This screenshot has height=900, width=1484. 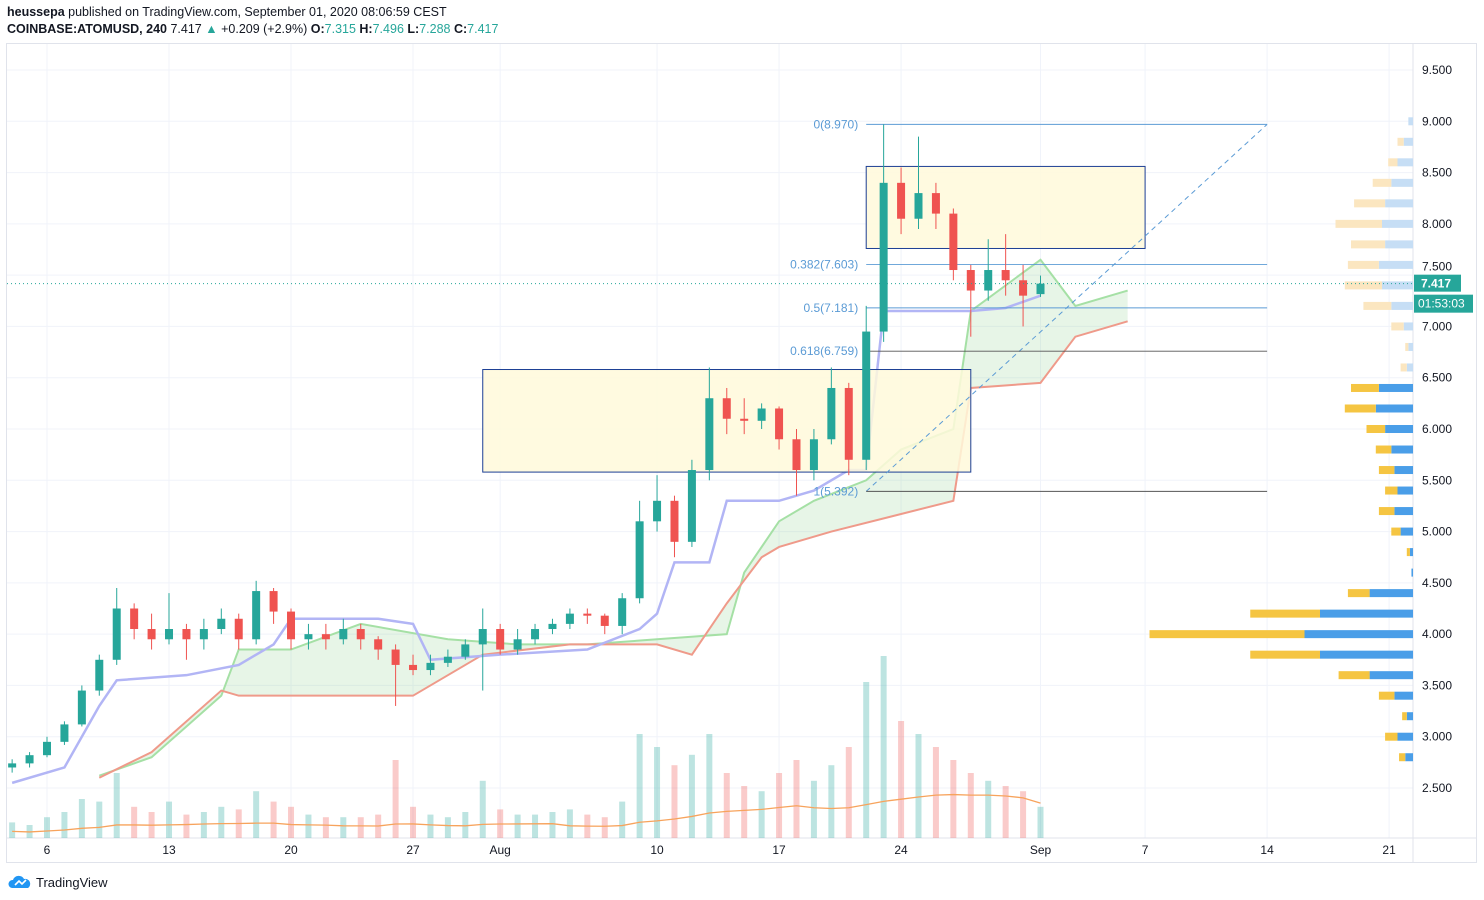 I want to click on x-tick-label: 10, so click(x=657, y=850).